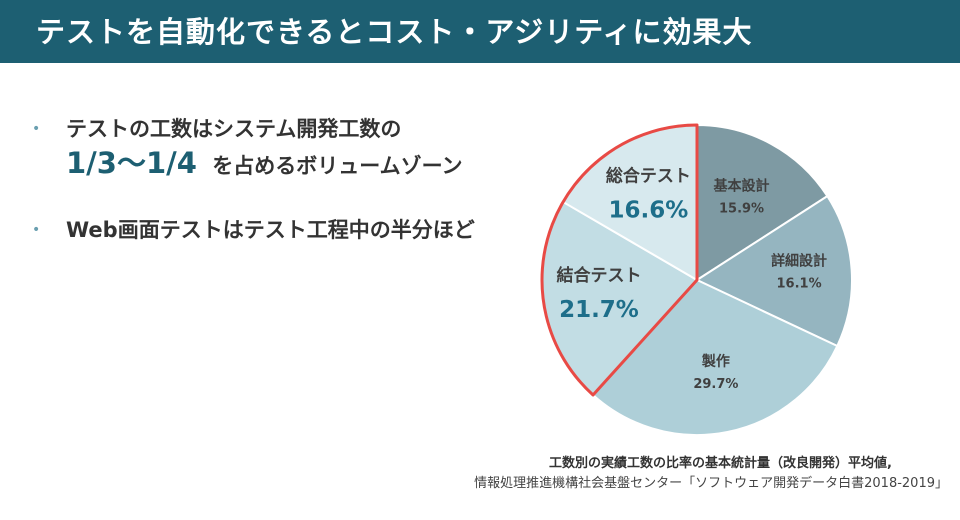 Image resolution: width=960 pixels, height=520 pixels. I want to click on pie-slice-label: 製作, so click(715, 361).